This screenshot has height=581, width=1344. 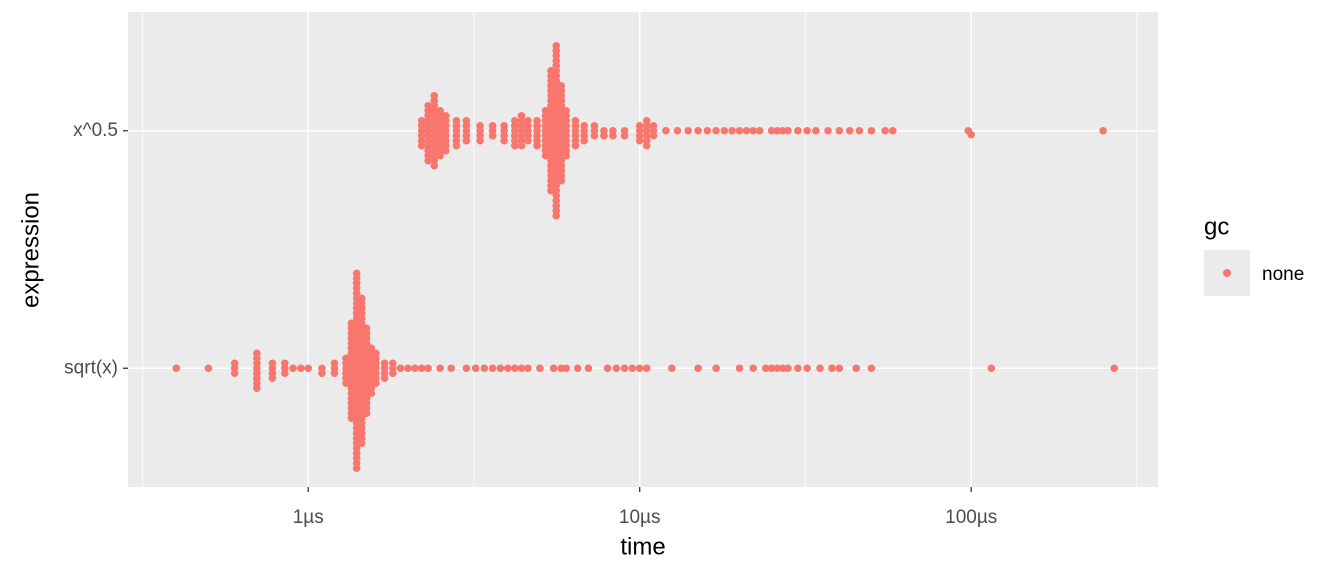 What do you see at coordinates (640, 517) in the screenshot?
I see `x-tick-label: 10µs` at bounding box center [640, 517].